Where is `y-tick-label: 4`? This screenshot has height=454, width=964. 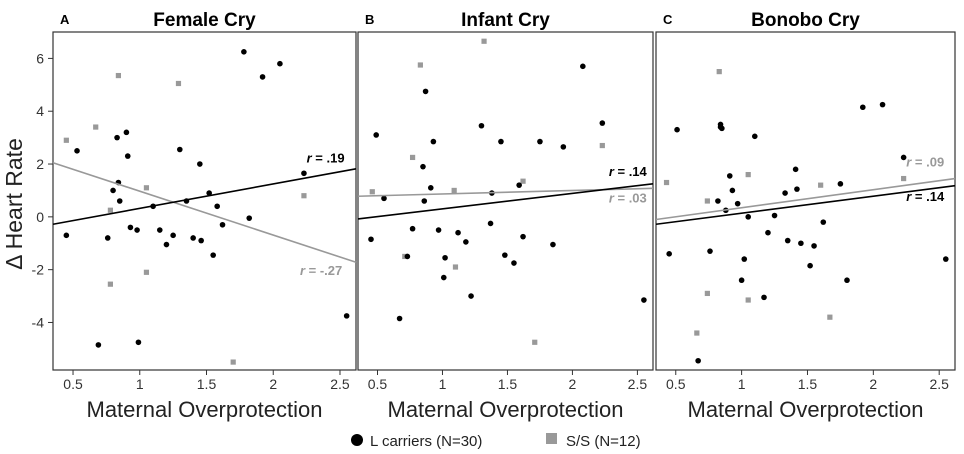
y-tick-label: 4 is located at coordinates (40, 111).